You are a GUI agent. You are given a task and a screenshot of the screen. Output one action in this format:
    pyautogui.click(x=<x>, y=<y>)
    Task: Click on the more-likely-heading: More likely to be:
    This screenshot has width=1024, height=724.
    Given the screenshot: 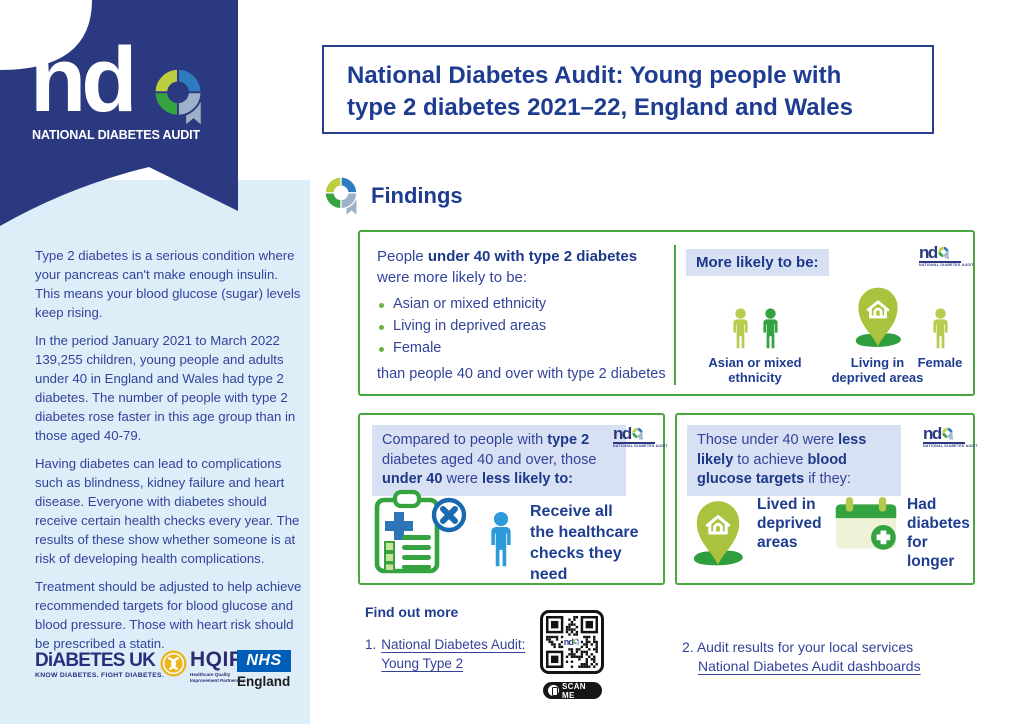 What is the action you would take?
    pyautogui.click(x=757, y=262)
    